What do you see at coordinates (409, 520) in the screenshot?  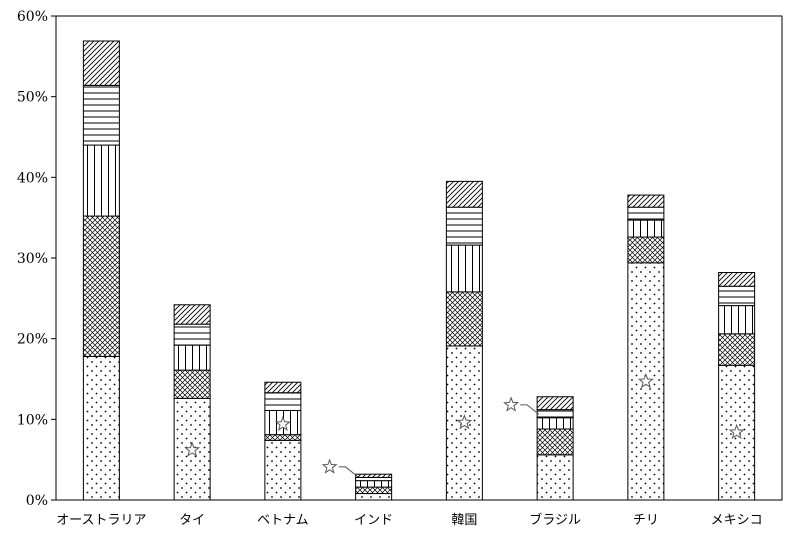 I see `x-axis: オーストラリア タイ ベトナム インド 韓国 ブラジル チリ メキシコ` at bounding box center [409, 520].